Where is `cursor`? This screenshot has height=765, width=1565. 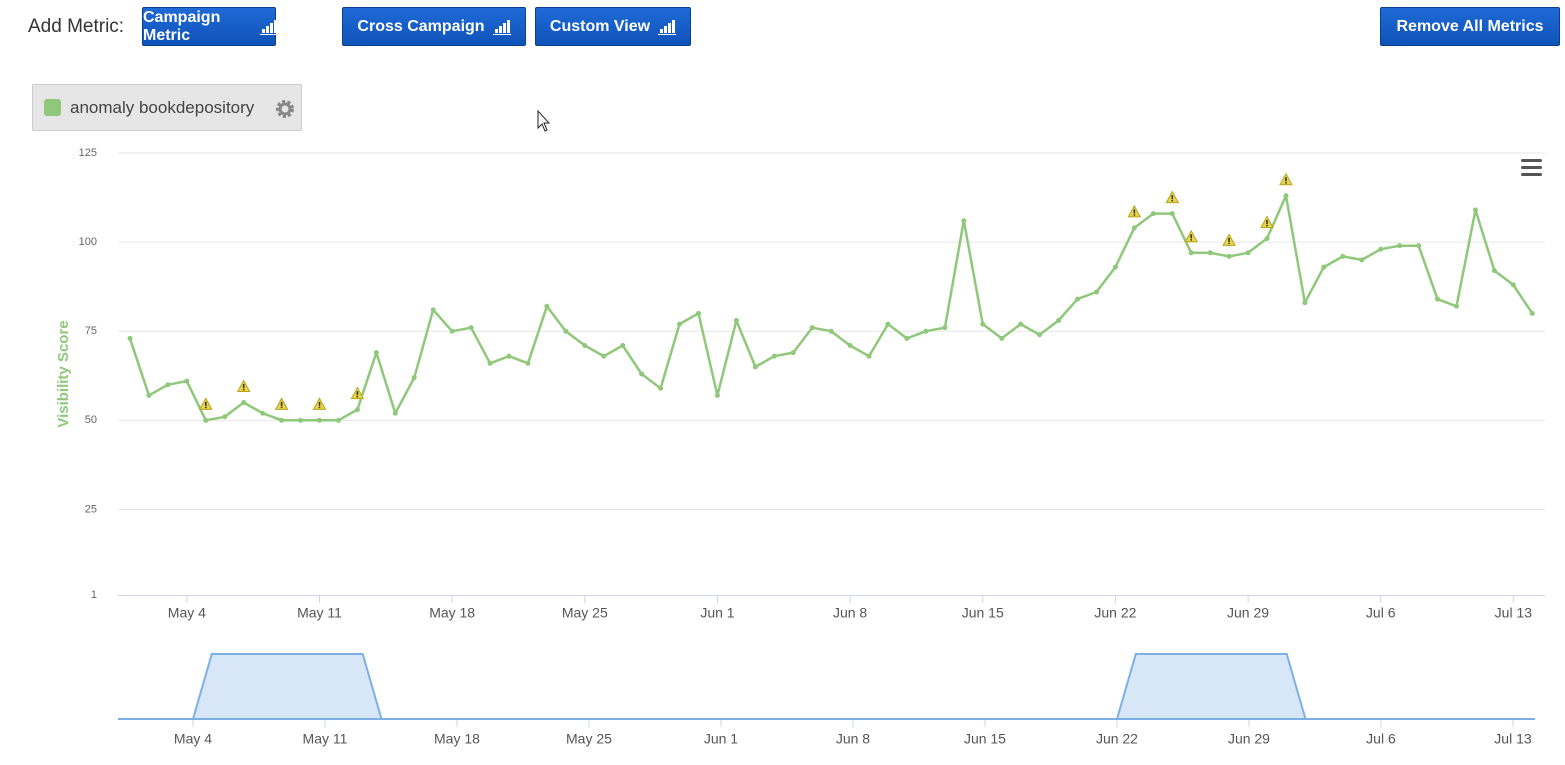 cursor is located at coordinates (544, 120).